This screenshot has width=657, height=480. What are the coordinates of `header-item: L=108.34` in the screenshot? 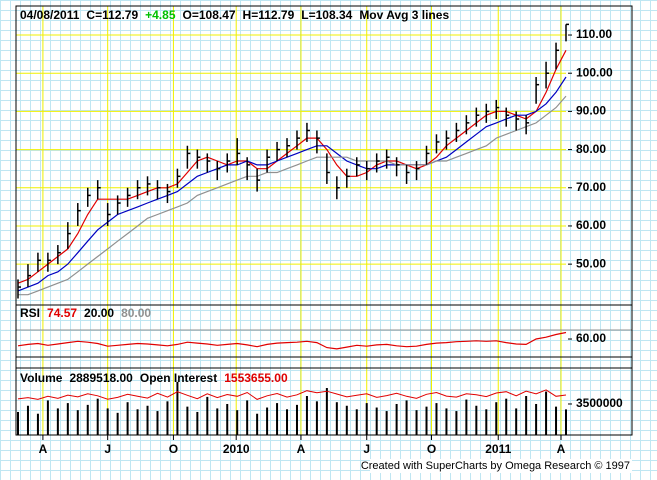 It's located at (326, 15).